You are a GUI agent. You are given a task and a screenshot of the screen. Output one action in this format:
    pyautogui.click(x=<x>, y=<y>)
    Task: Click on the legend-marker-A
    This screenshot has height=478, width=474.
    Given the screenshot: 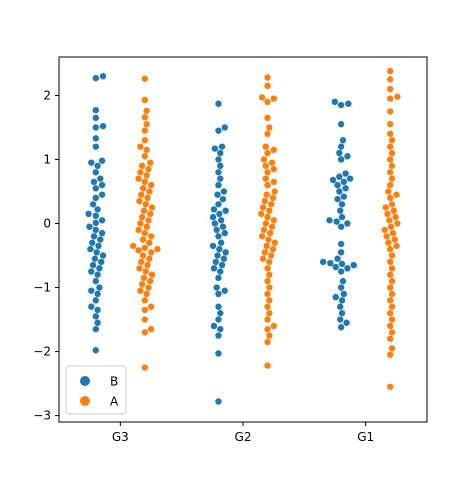 What is the action you would take?
    pyautogui.click(x=85, y=401)
    